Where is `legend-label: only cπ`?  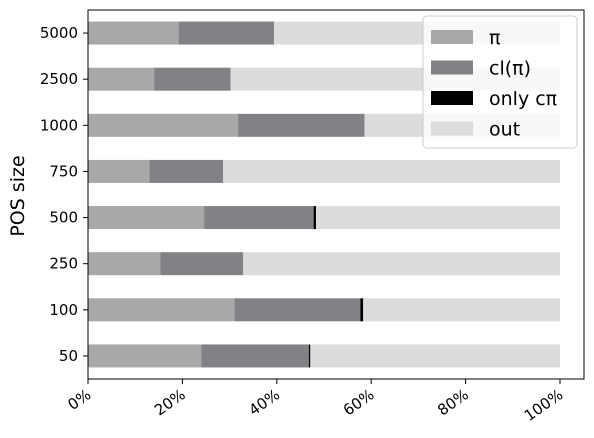
legend-label: only cπ is located at coordinates (523, 99).